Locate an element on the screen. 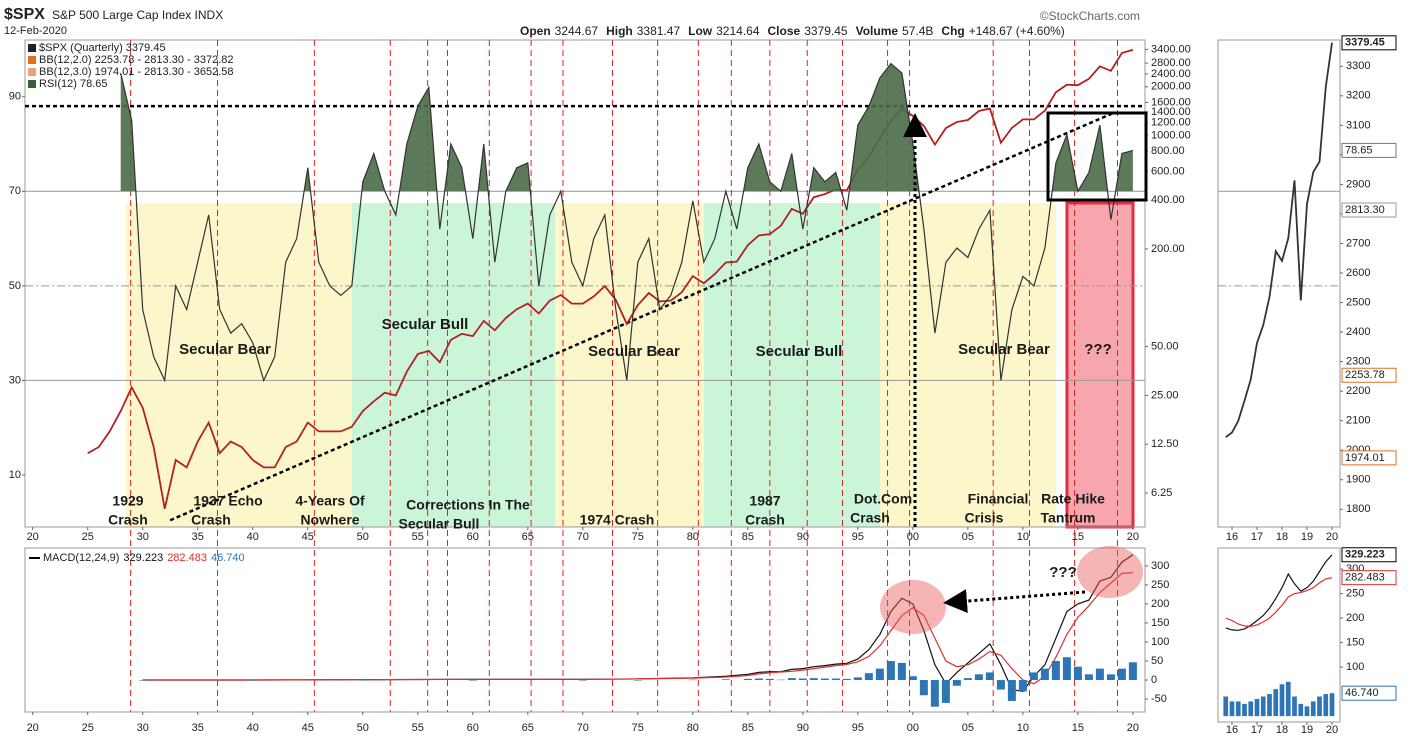 This screenshot has width=1408, height=736. stat-value: 3244.67 is located at coordinates (577, 31).